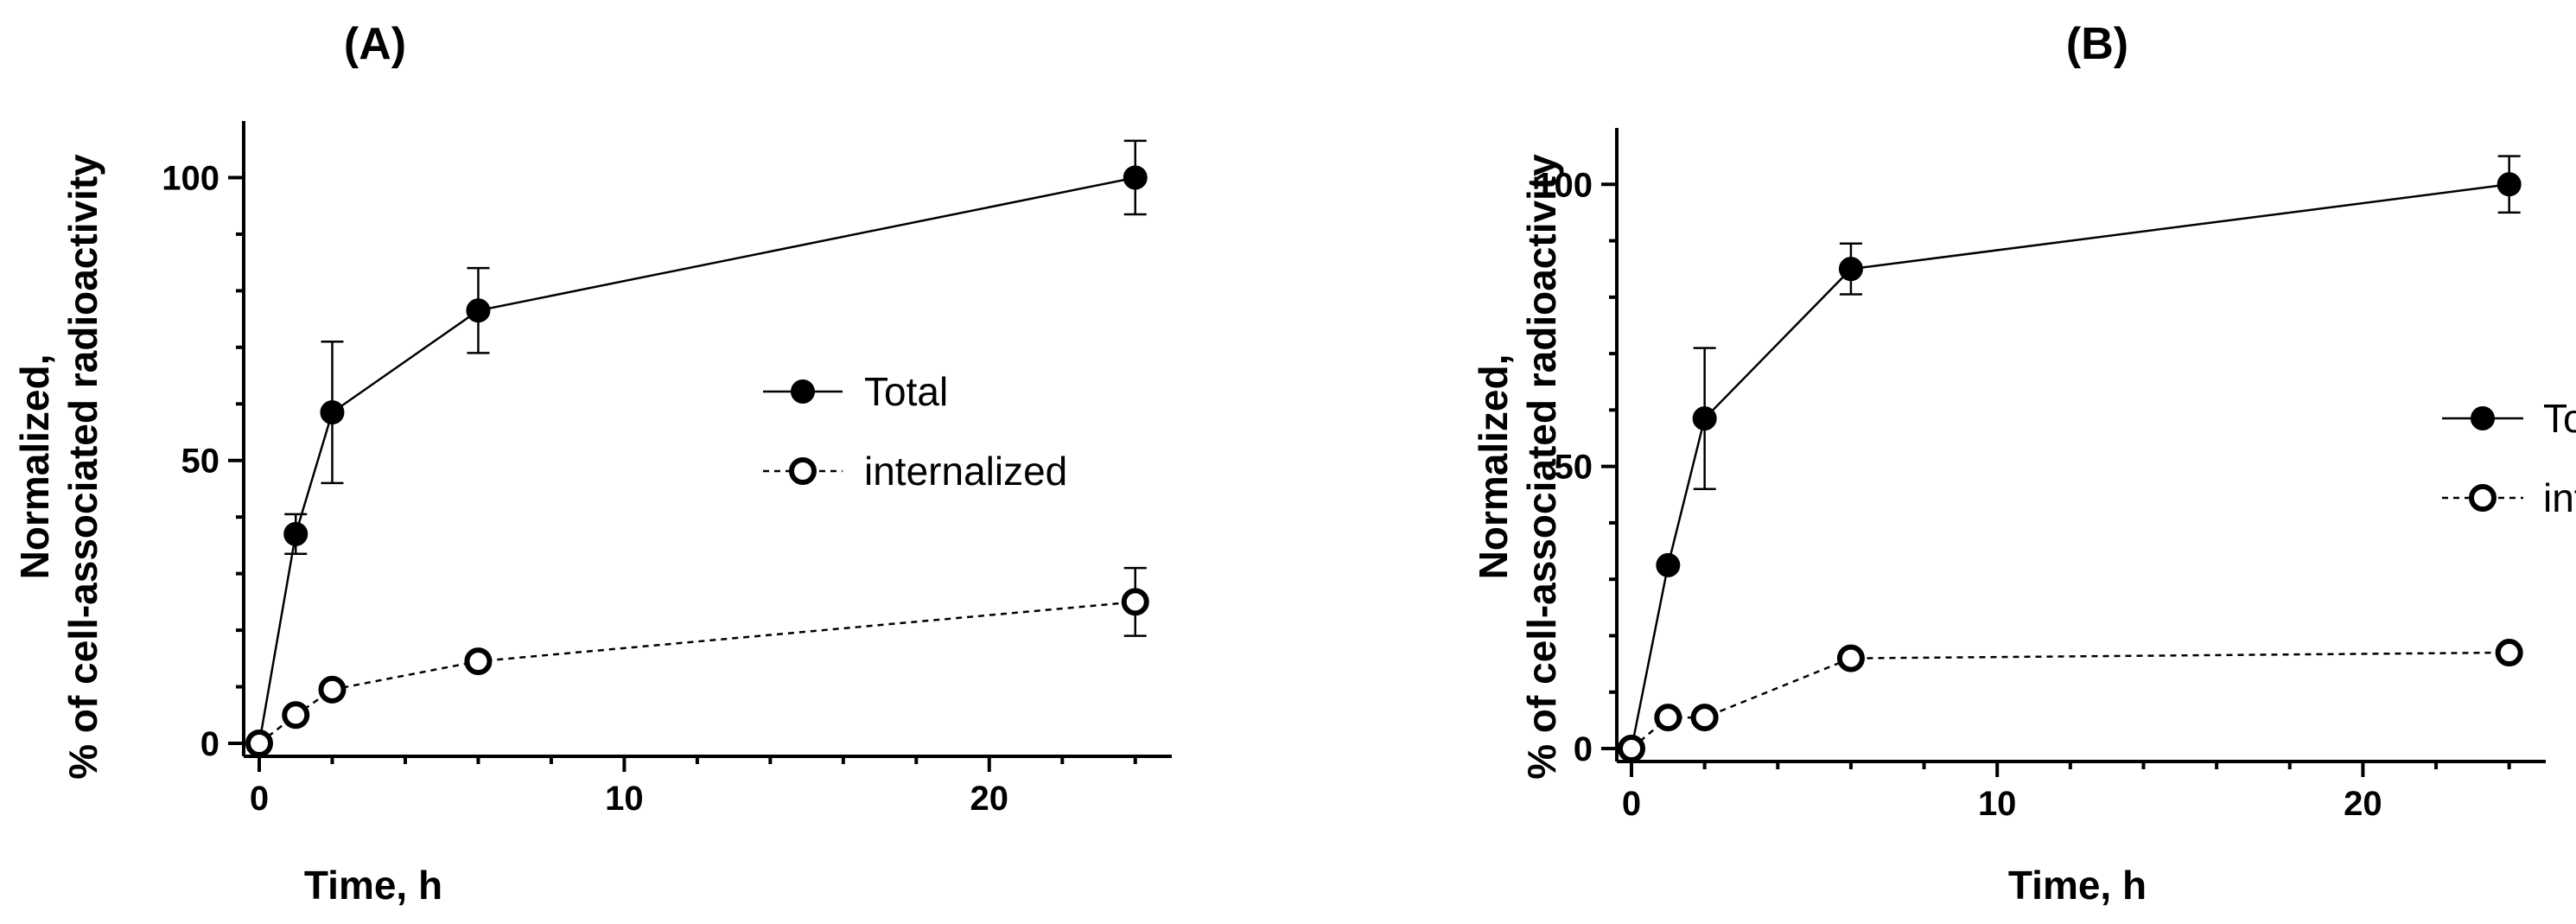  I want to click on chart-title: (A), so click(375, 44).